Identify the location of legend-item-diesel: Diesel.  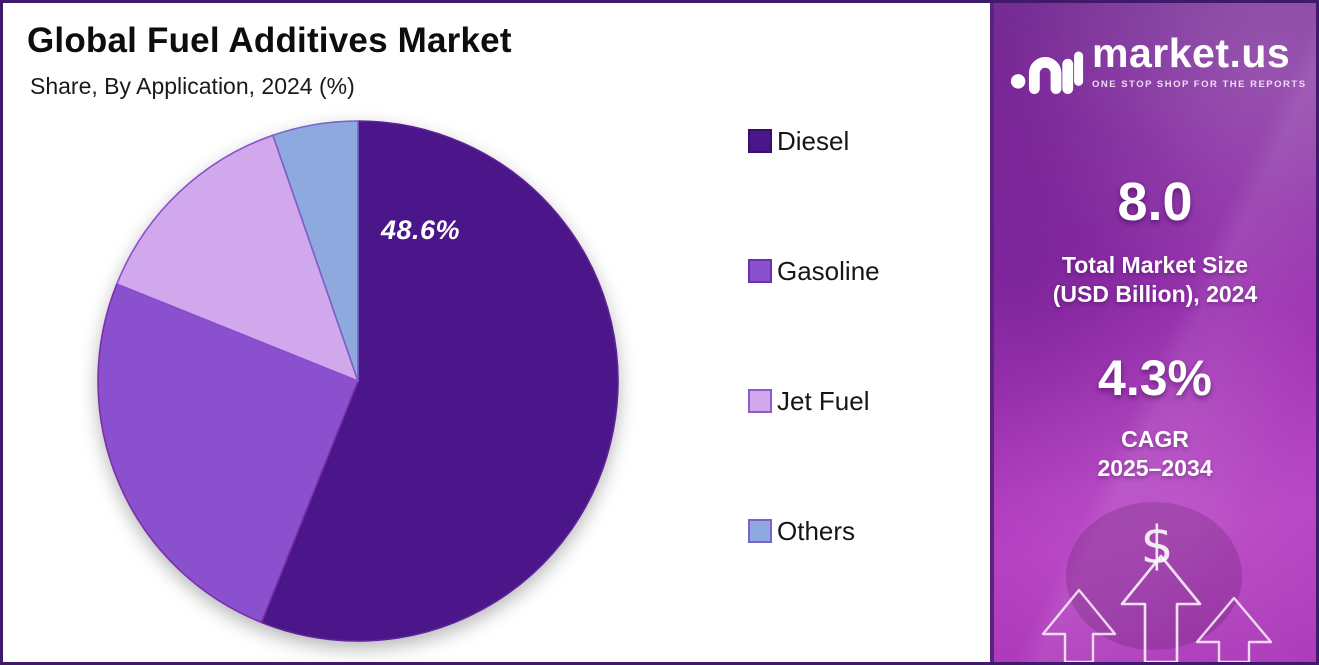
(814, 141).